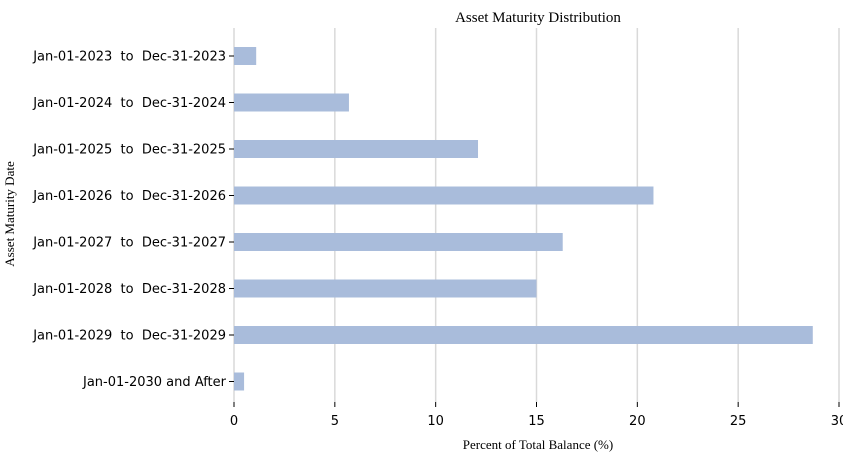 The width and height of the screenshot is (843, 454). I want to click on chart-title: Asset Maturity Distribution, so click(538, 18).